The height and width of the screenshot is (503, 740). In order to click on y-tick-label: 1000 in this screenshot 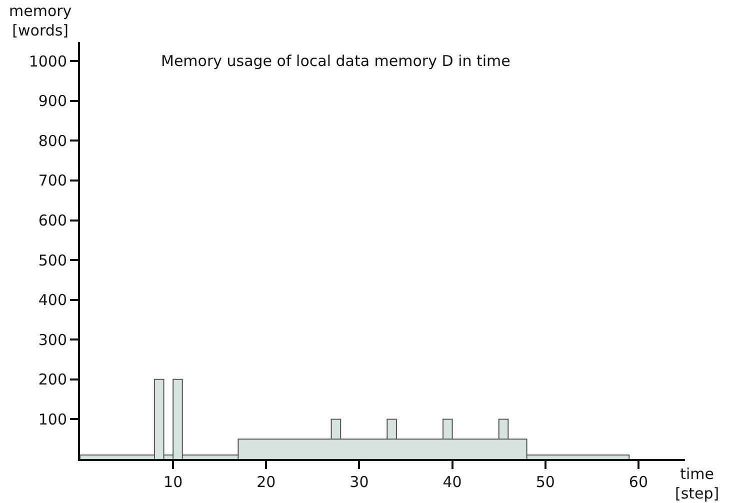, I will do `click(47, 61)`.